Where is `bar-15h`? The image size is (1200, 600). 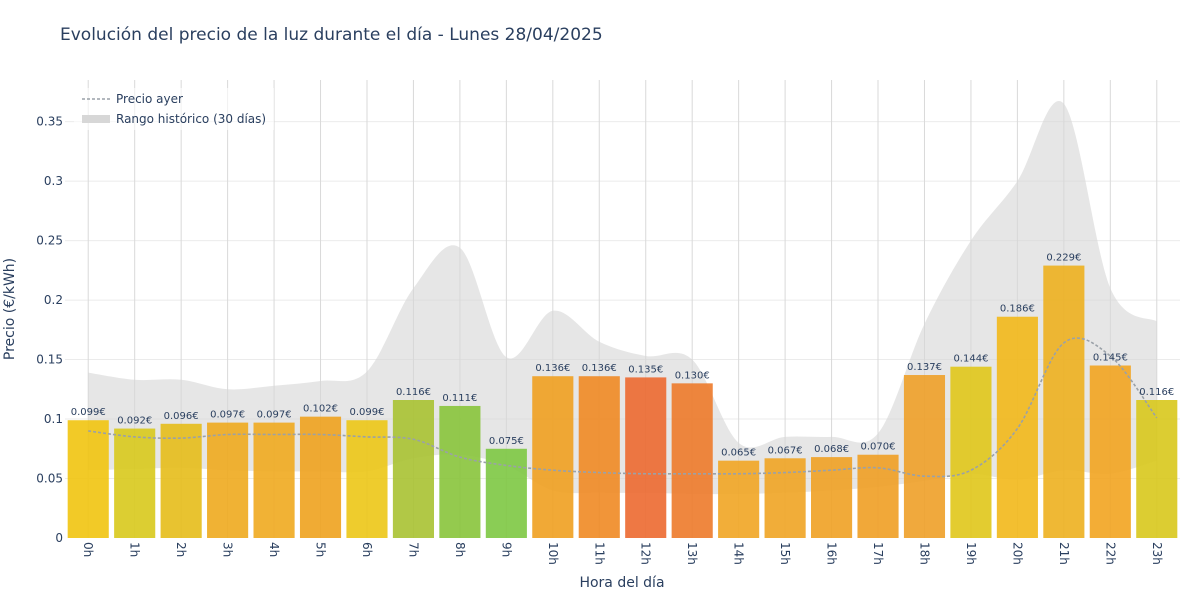
bar-15h is located at coordinates (785, 498).